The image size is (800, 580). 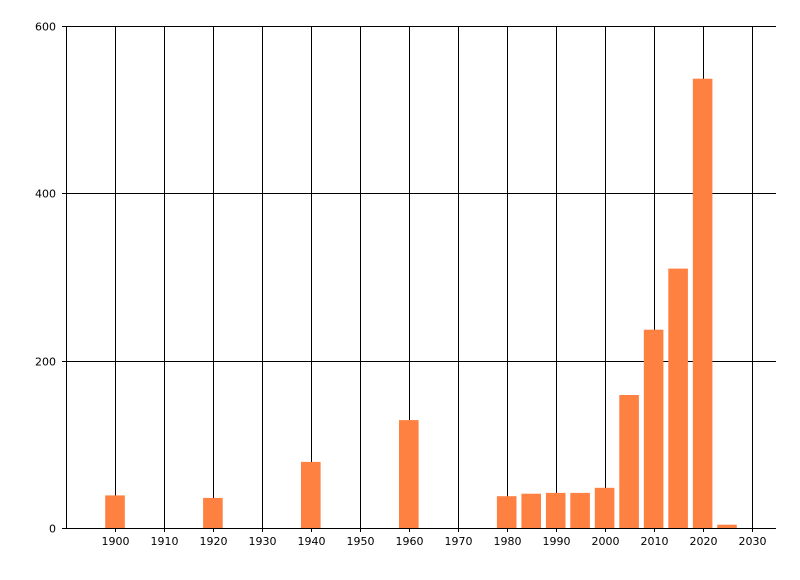 What do you see at coordinates (557, 541) in the screenshot?
I see `x-tick-label: 1990` at bounding box center [557, 541].